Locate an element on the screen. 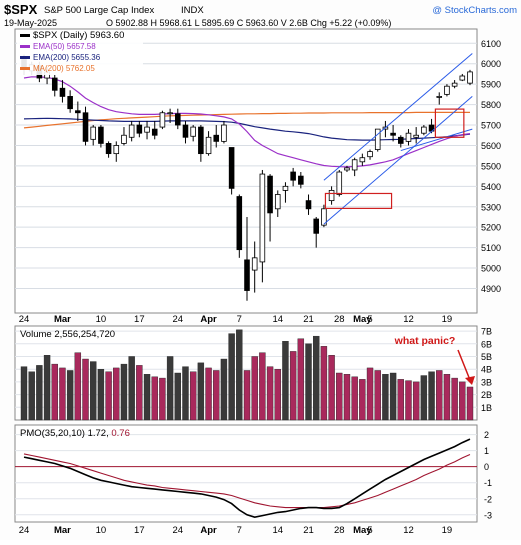 This screenshot has width=521, height=545. x-tick-label: 24 is located at coordinates (24, 319).